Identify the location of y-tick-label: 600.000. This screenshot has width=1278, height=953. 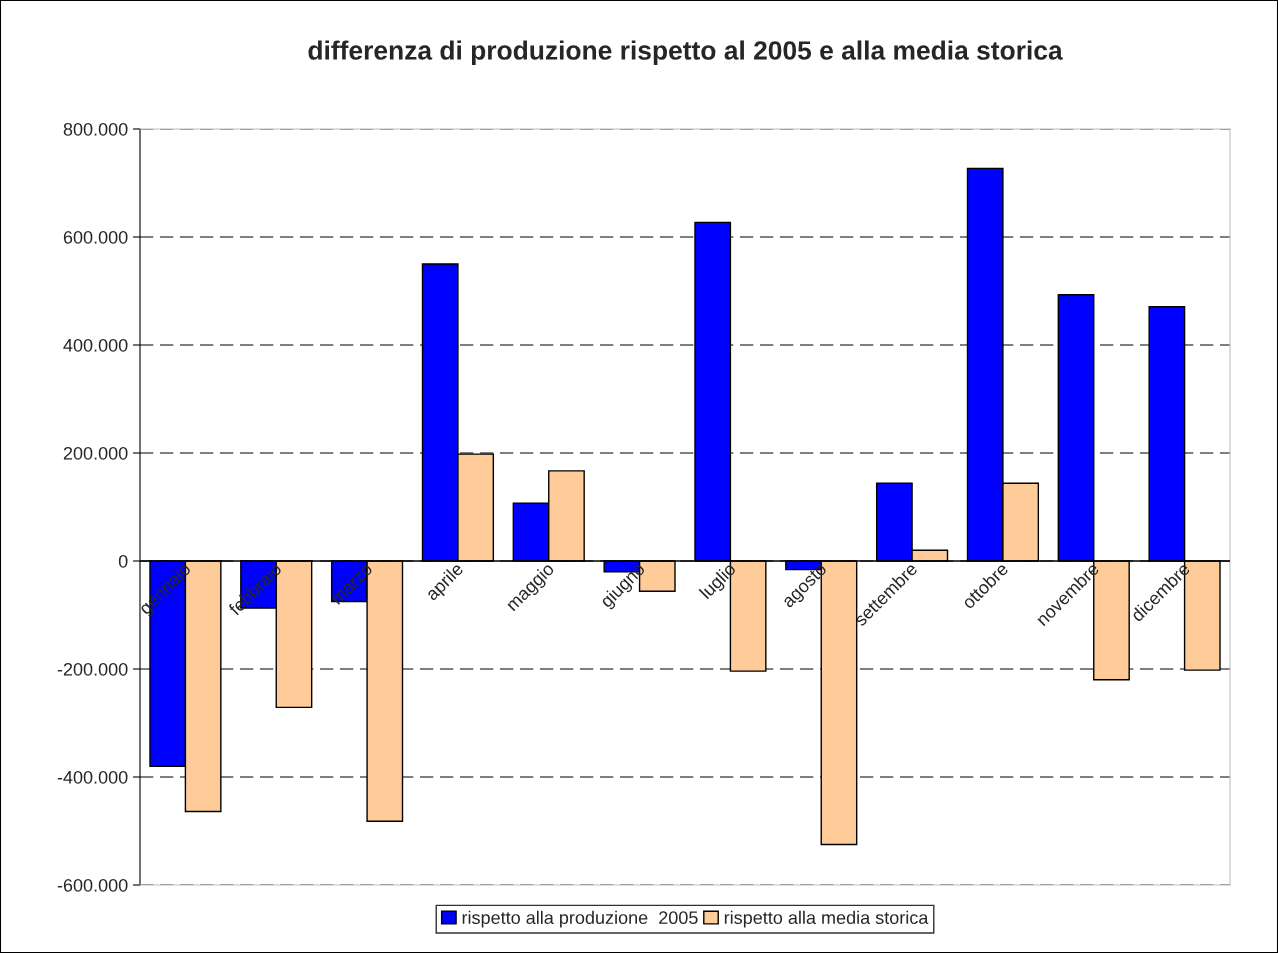
(95, 237).